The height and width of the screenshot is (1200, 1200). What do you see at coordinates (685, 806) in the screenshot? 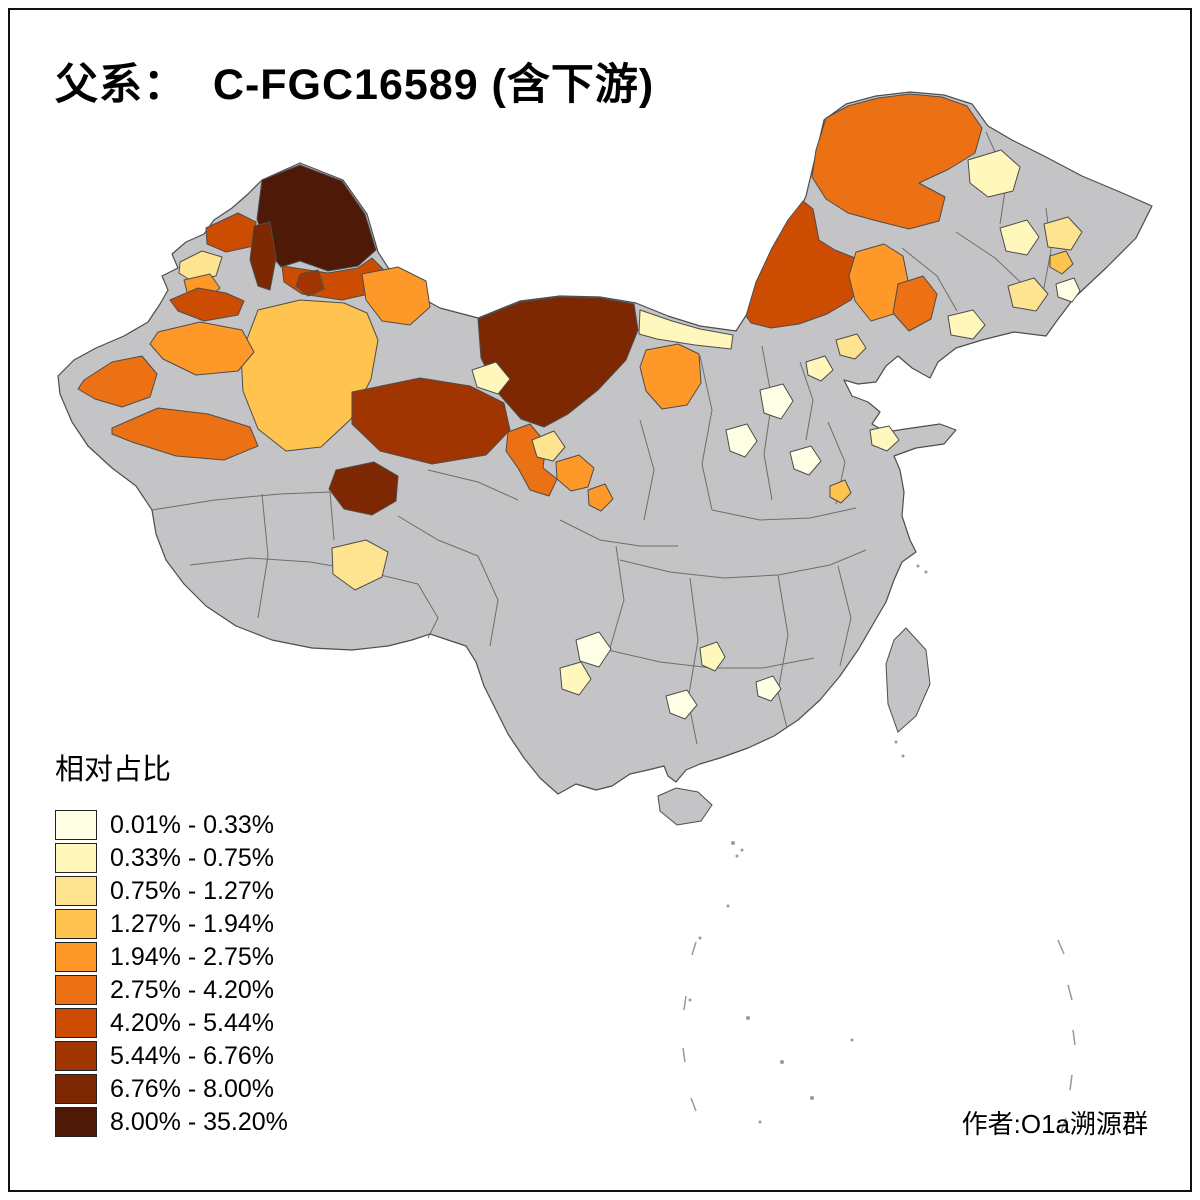
I see `hainan-island` at bounding box center [685, 806].